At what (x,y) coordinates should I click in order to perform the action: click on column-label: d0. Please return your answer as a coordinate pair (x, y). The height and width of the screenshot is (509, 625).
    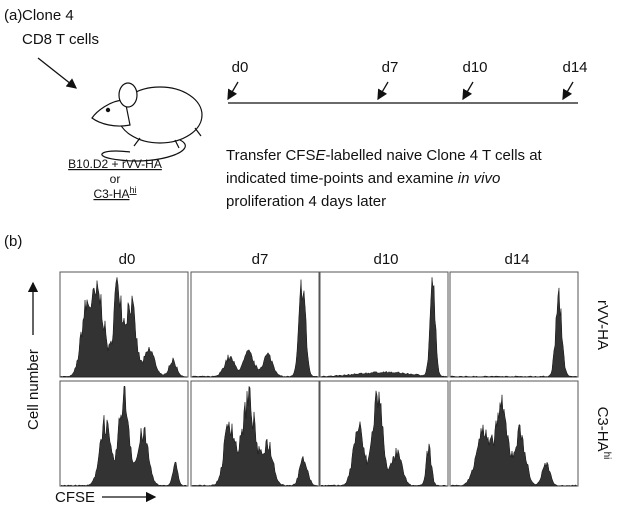
    Looking at the image, I should click on (127, 259).